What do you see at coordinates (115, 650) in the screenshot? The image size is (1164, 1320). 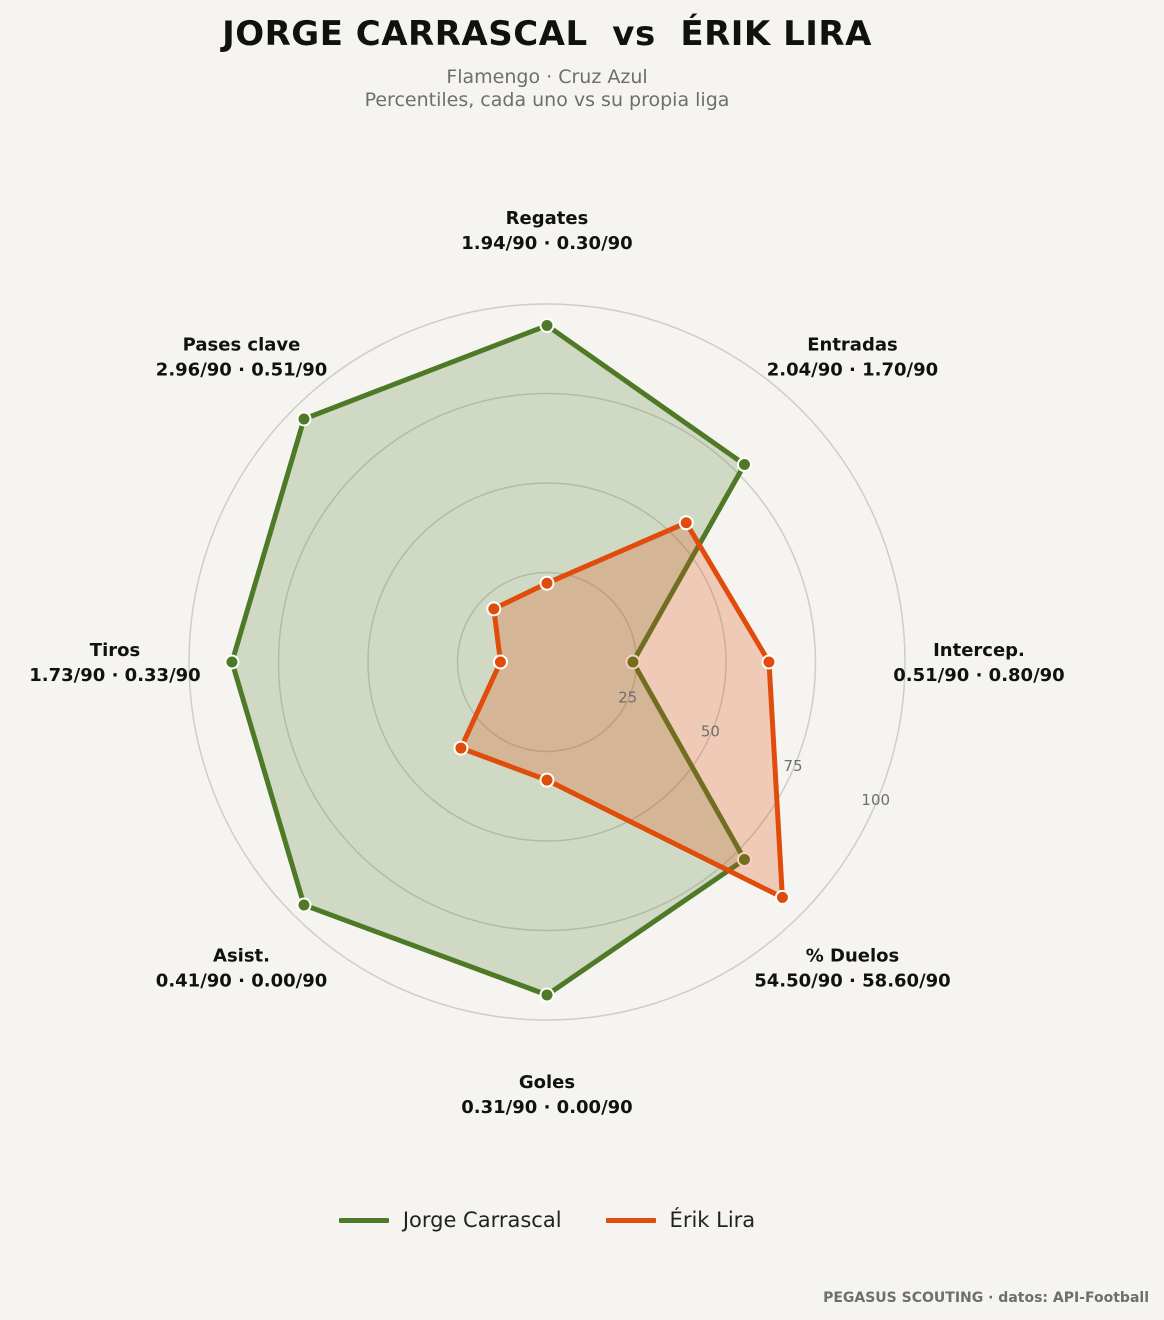 I see `axis-label-name: Tiros` at bounding box center [115, 650].